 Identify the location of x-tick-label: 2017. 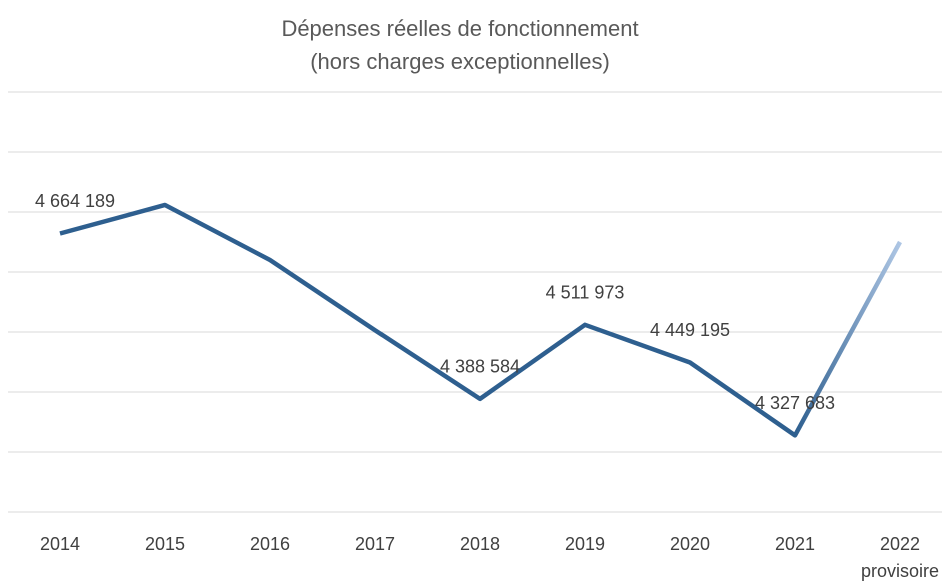
(375, 544).